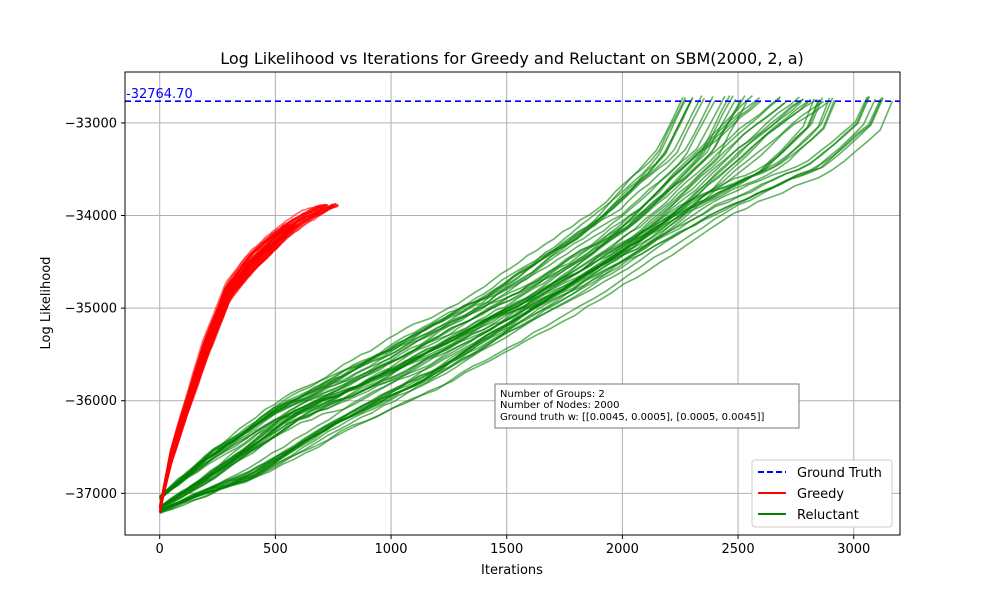 This screenshot has width=1000, height=604. I want to click on x-tick-label: 1000, so click(390, 549).